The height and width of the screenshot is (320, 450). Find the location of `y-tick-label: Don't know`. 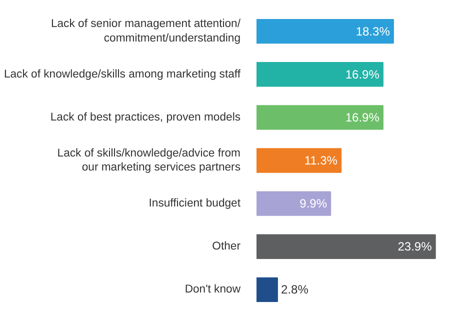

y-tick-label: Don't know is located at coordinates (213, 290).